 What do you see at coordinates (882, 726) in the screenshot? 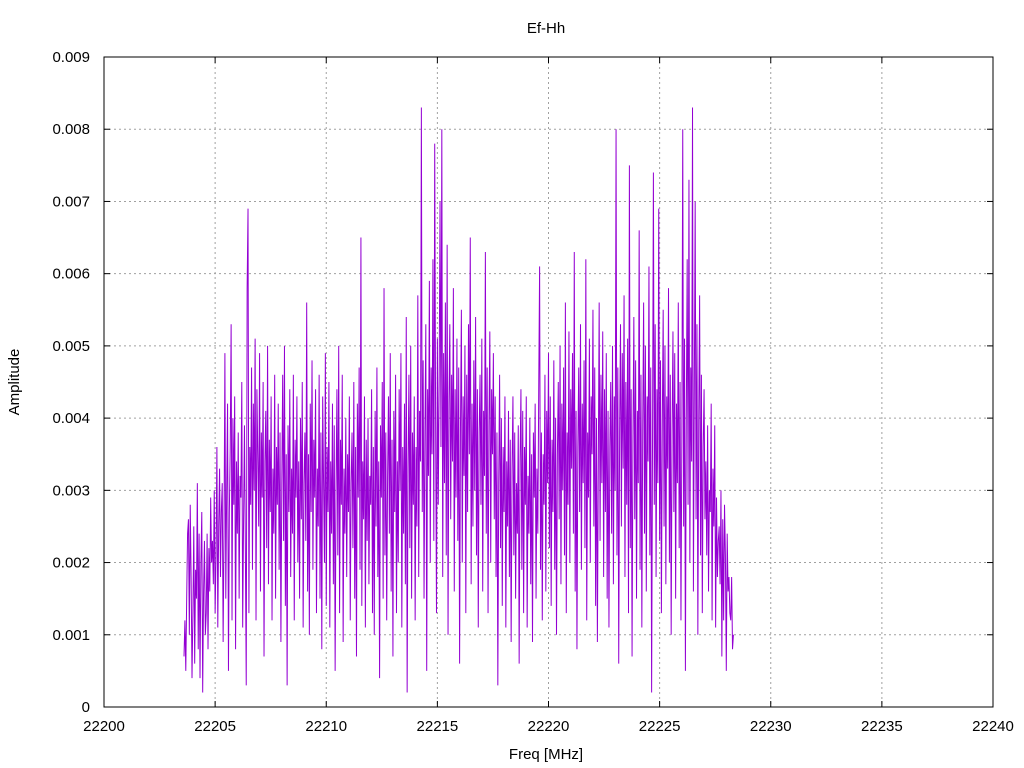
I see `x-tick-label: 22235` at bounding box center [882, 726].